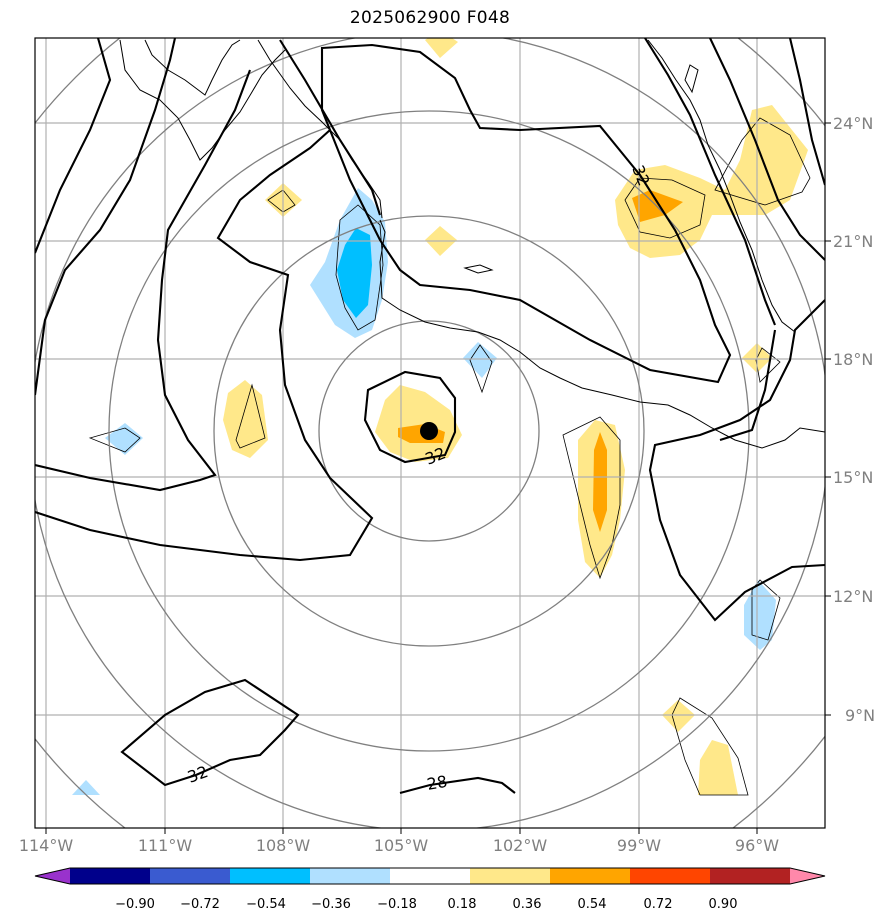 The image size is (895, 924). I want to click on colorbar-extend-low, so click(52, 876).